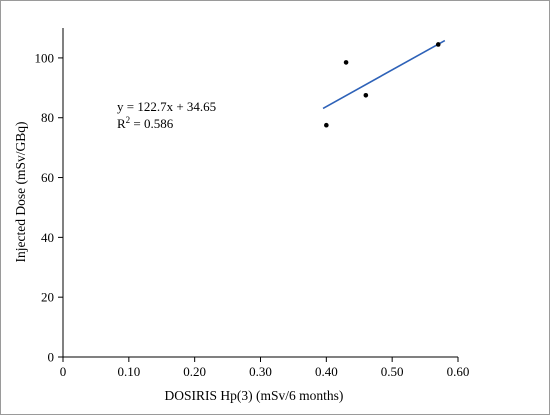 The height and width of the screenshot is (415, 550). Describe the element at coordinates (20, 192) in the screenshot. I see `y-axis-label: Injected Dose (mSv/GBq)` at that location.